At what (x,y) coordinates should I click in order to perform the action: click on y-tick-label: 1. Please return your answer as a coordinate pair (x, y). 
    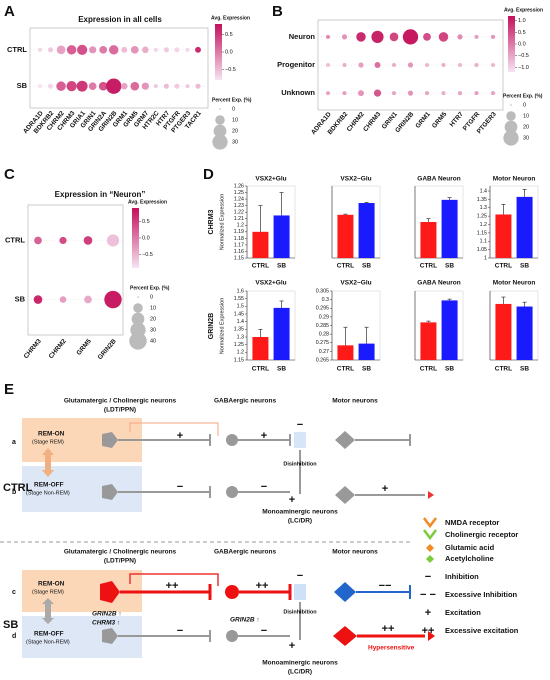
    Looking at the image, I should click on (485, 258).